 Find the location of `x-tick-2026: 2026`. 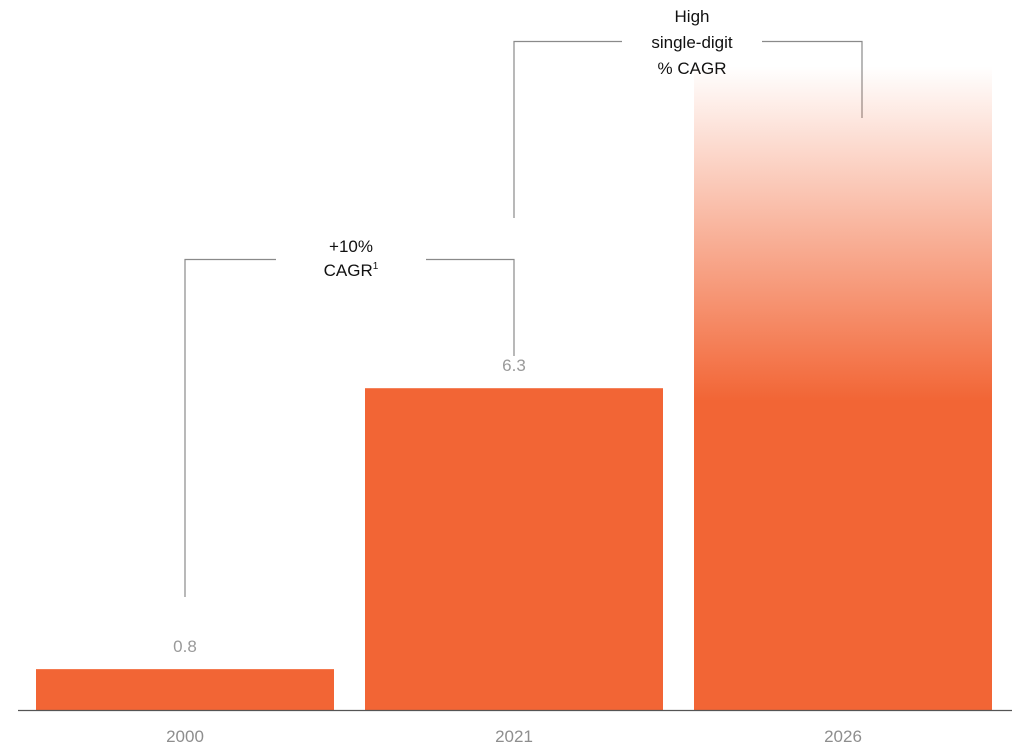

x-tick-2026: 2026 is located at coordinates (843, 736).